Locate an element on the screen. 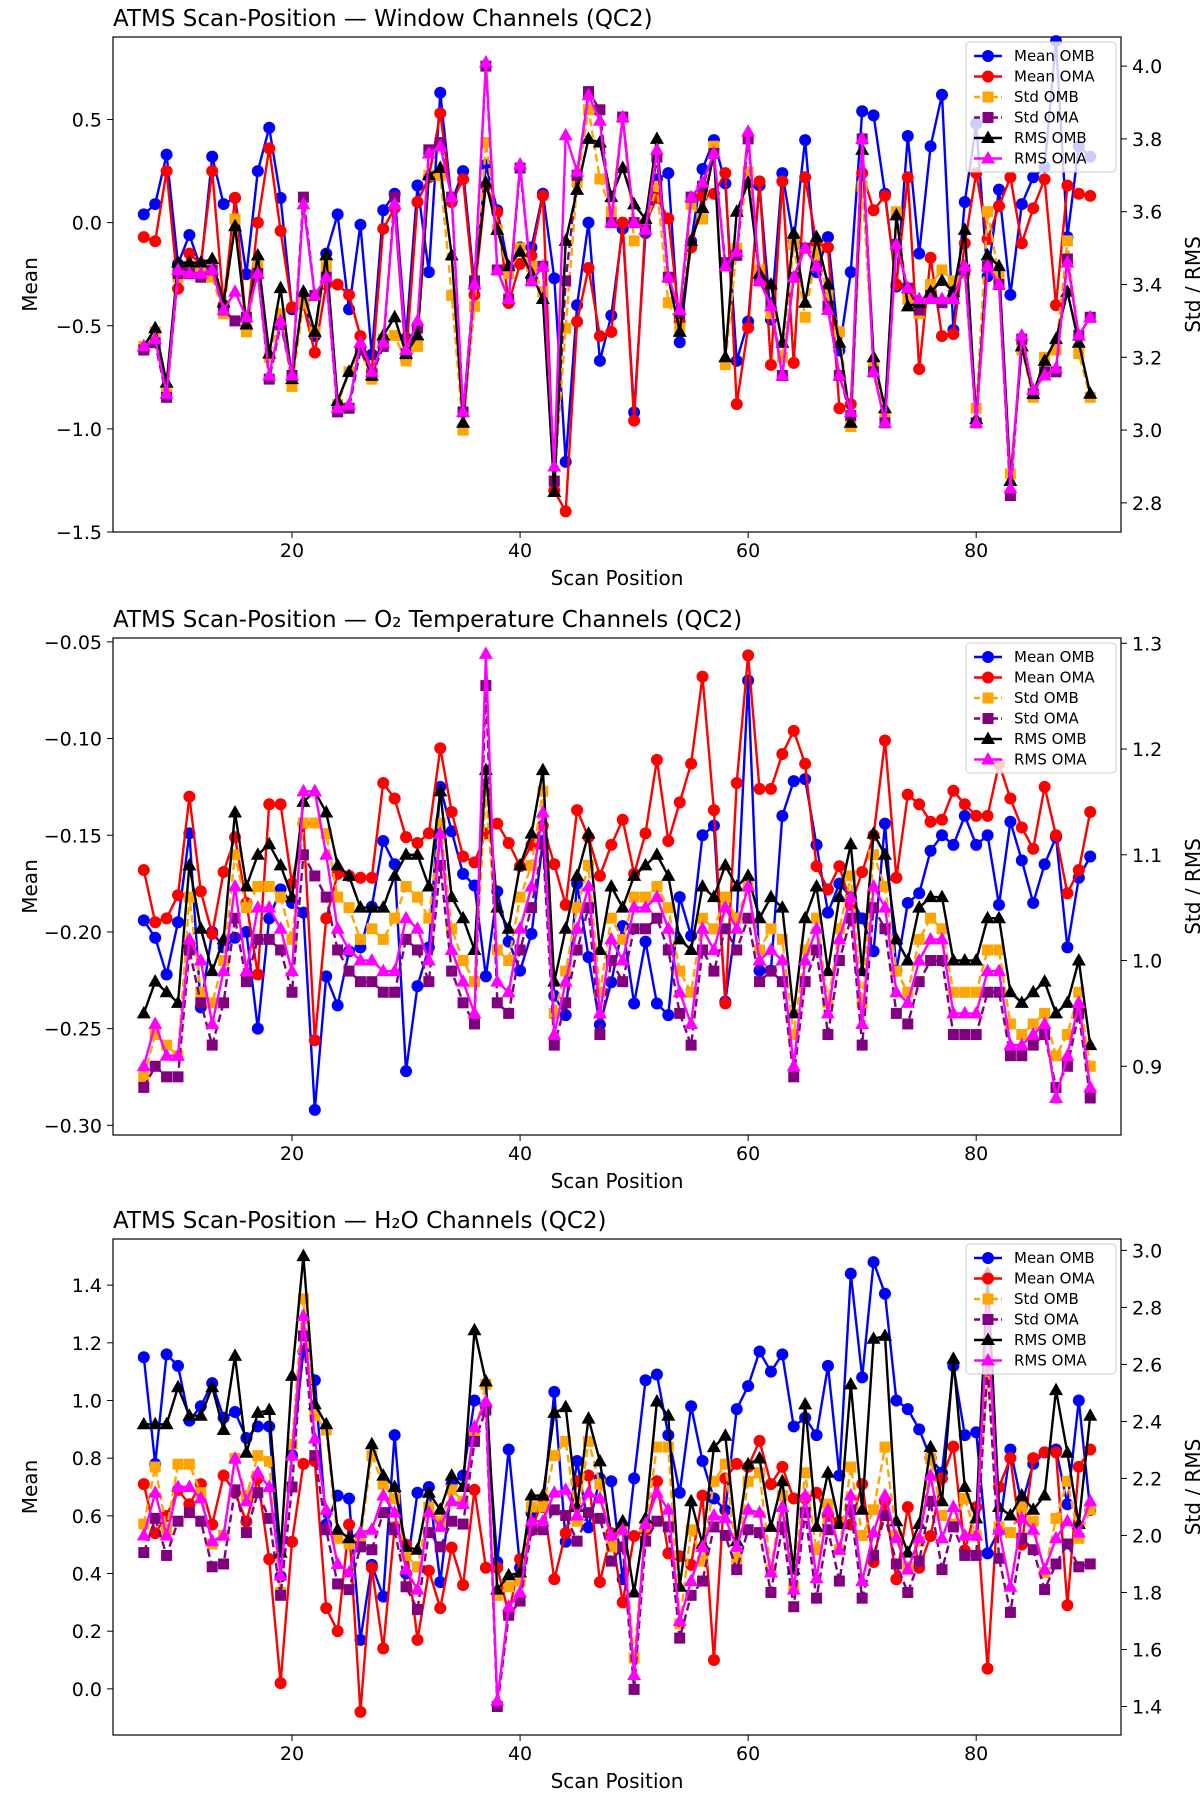 The width and height of the screenshot is (1200, 1800). y2-tick-label: 2.8 is located at coordinates (1147, 1308).